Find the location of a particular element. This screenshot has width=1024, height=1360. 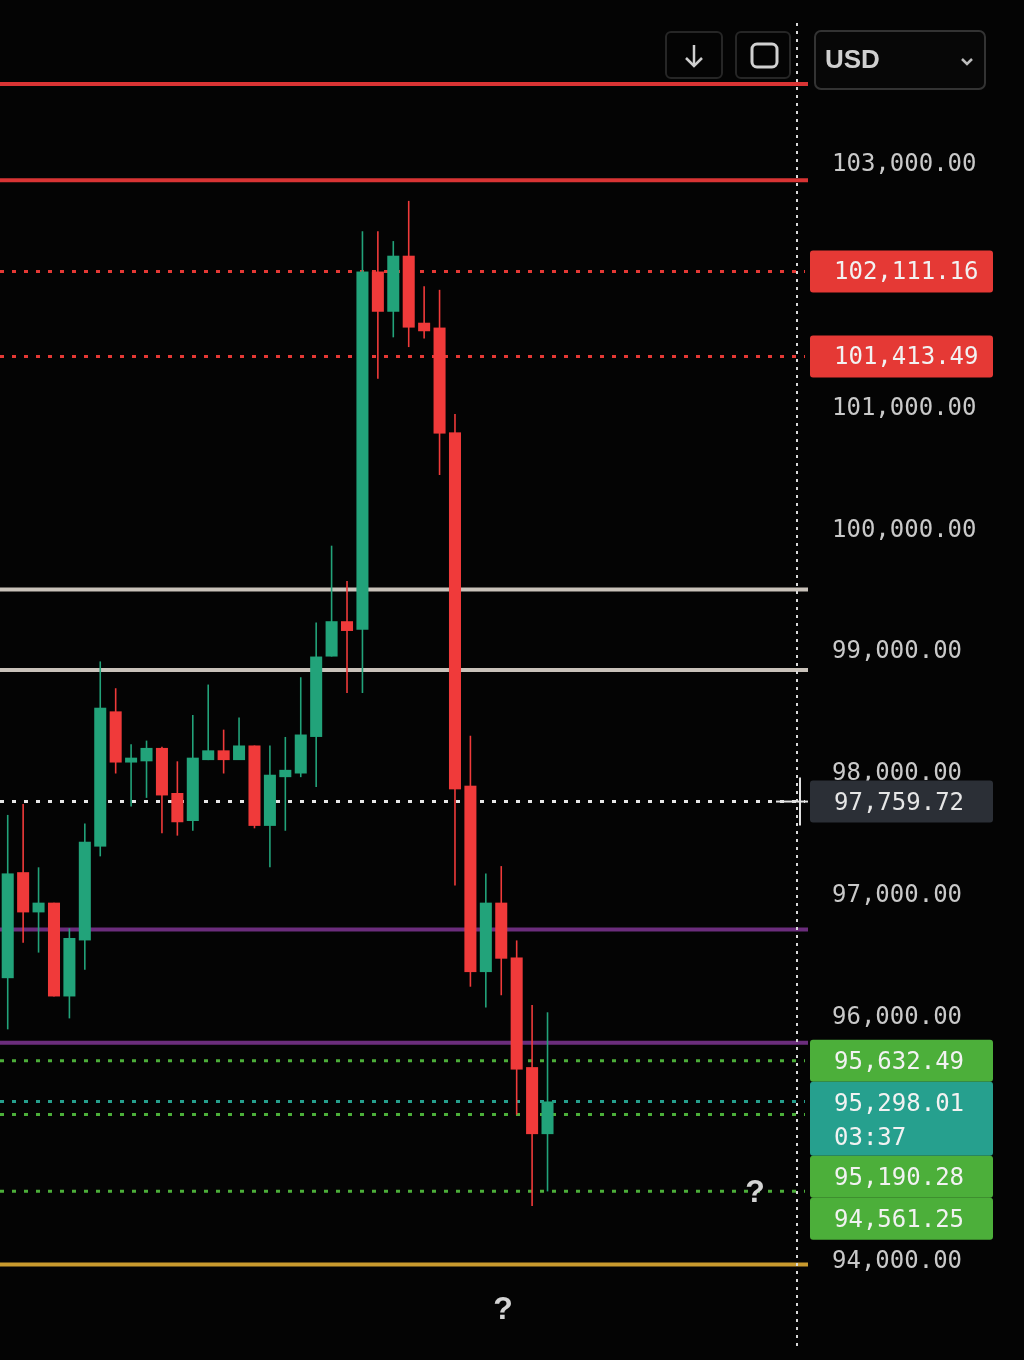

y-tick-label: 98,000.00 is located at coordinates (897, 772).